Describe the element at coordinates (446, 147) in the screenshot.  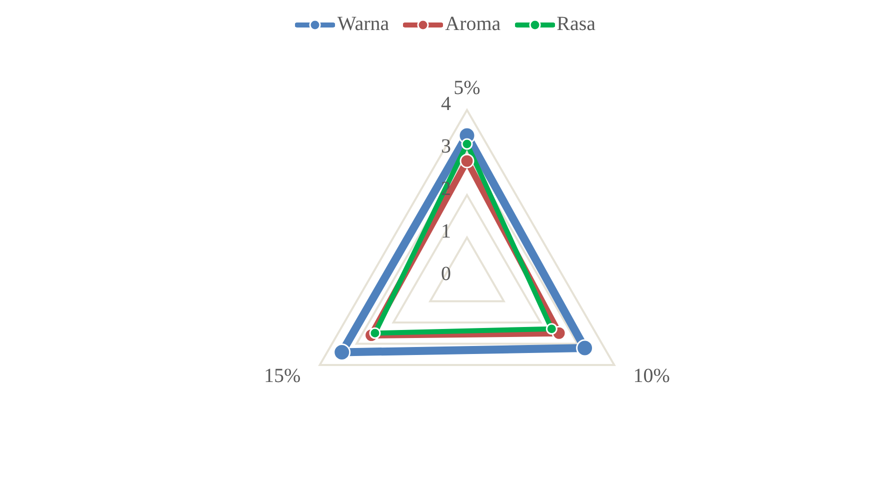
I see `y-tick-label: 3` at that location.